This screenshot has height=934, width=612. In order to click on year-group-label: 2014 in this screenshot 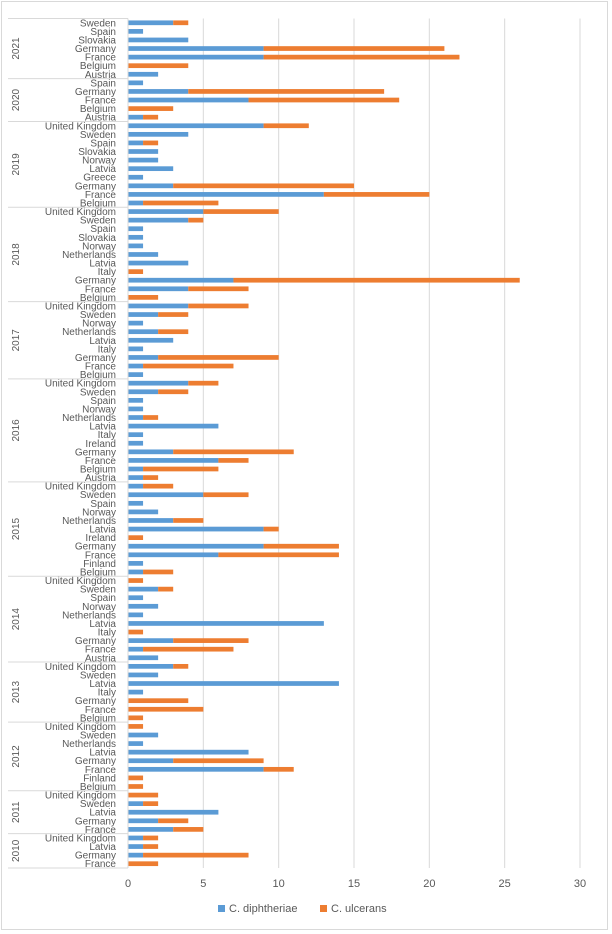, I will do `click(16, 619)`.